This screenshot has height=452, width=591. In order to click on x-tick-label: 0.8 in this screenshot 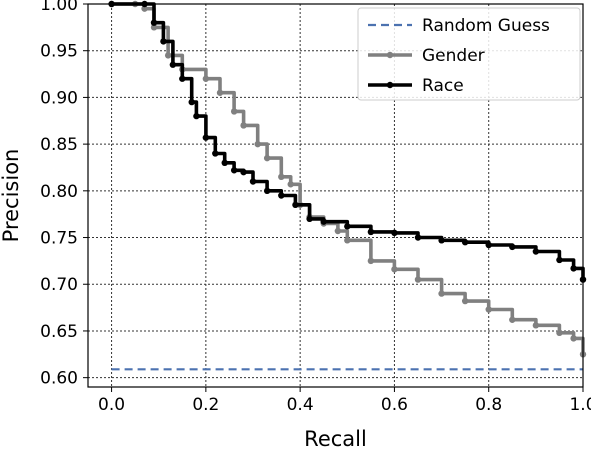, I will do `click(488, 405)`.